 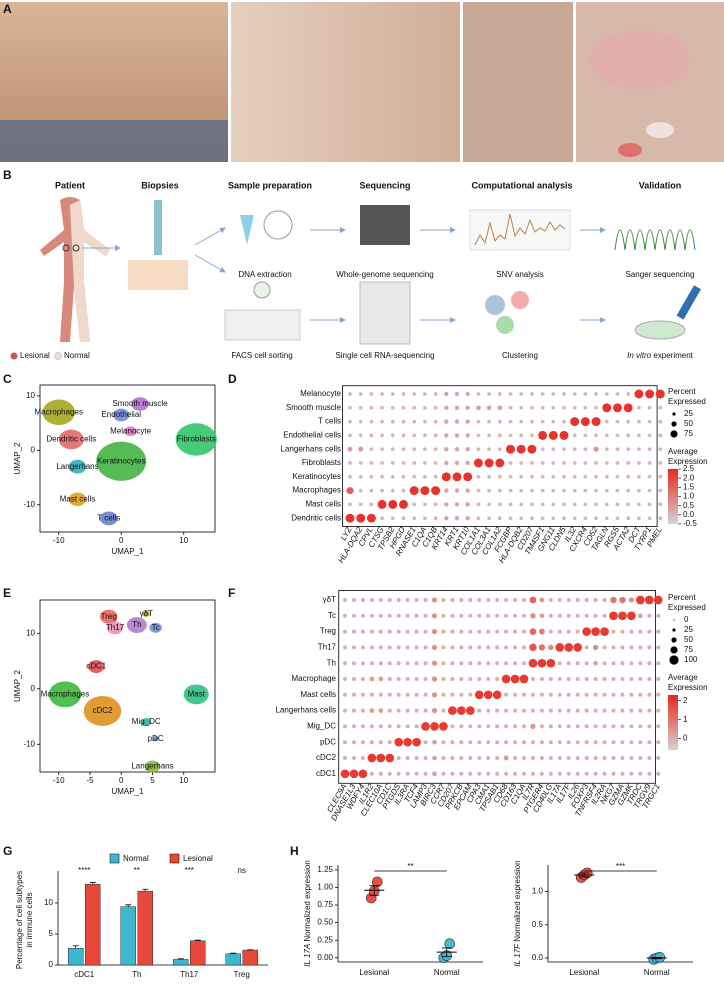 I want to click on row-label: Fibroblasts, so click(x=321, y=462).